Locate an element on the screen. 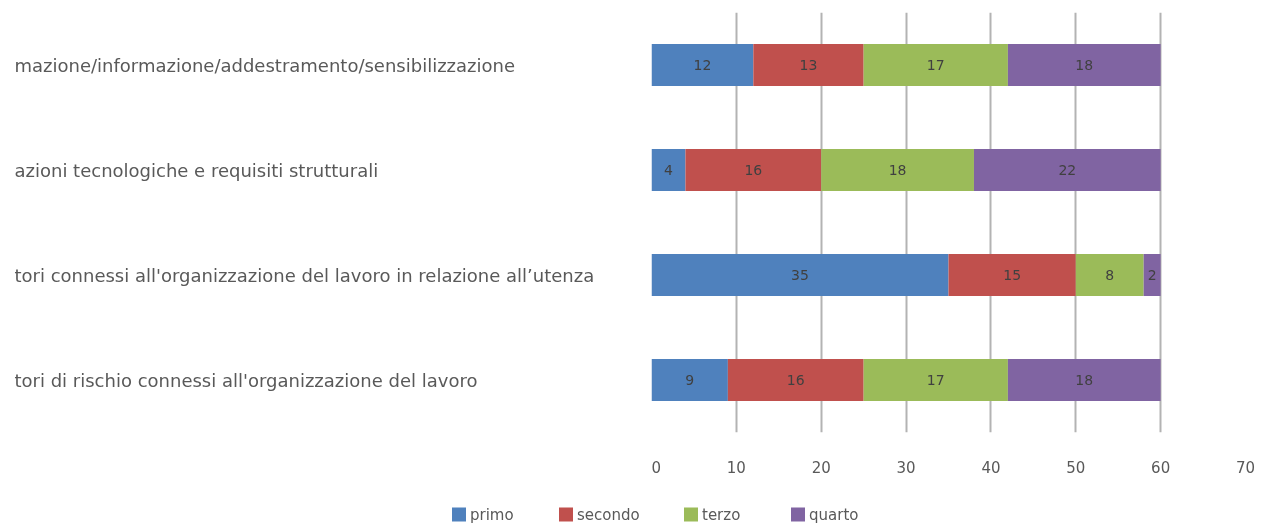 This screenshot has height=528, width=1263. legend-label: quarto is located at coordinates (834, 514).